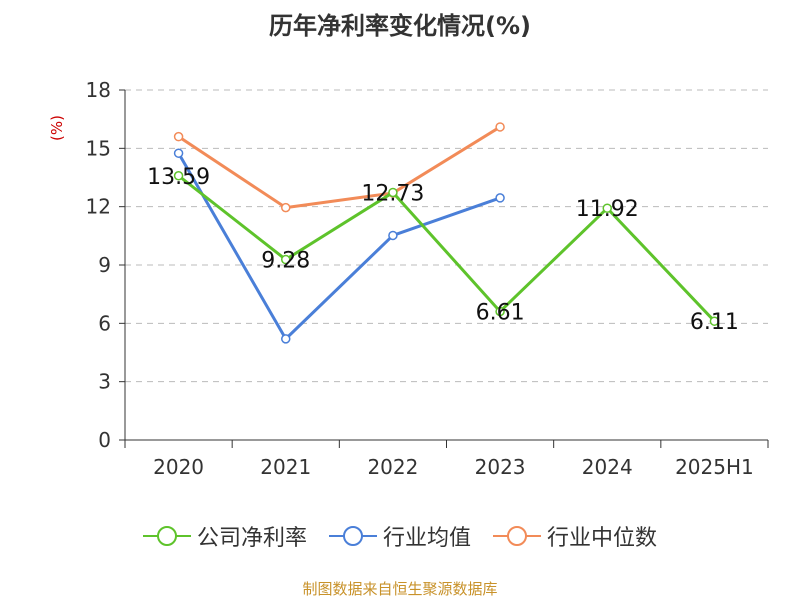  I want to click on series-1-point-2020, so click(178, 153).